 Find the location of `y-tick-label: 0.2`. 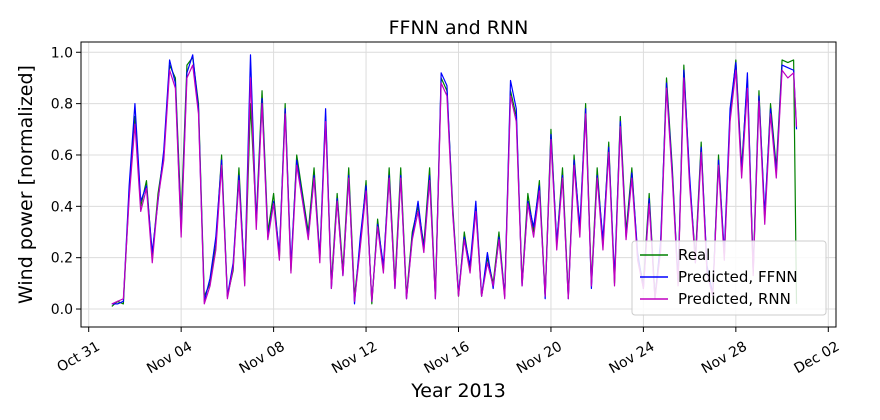

y-tick-label: 0.2 is located at coordinates (62, 259).